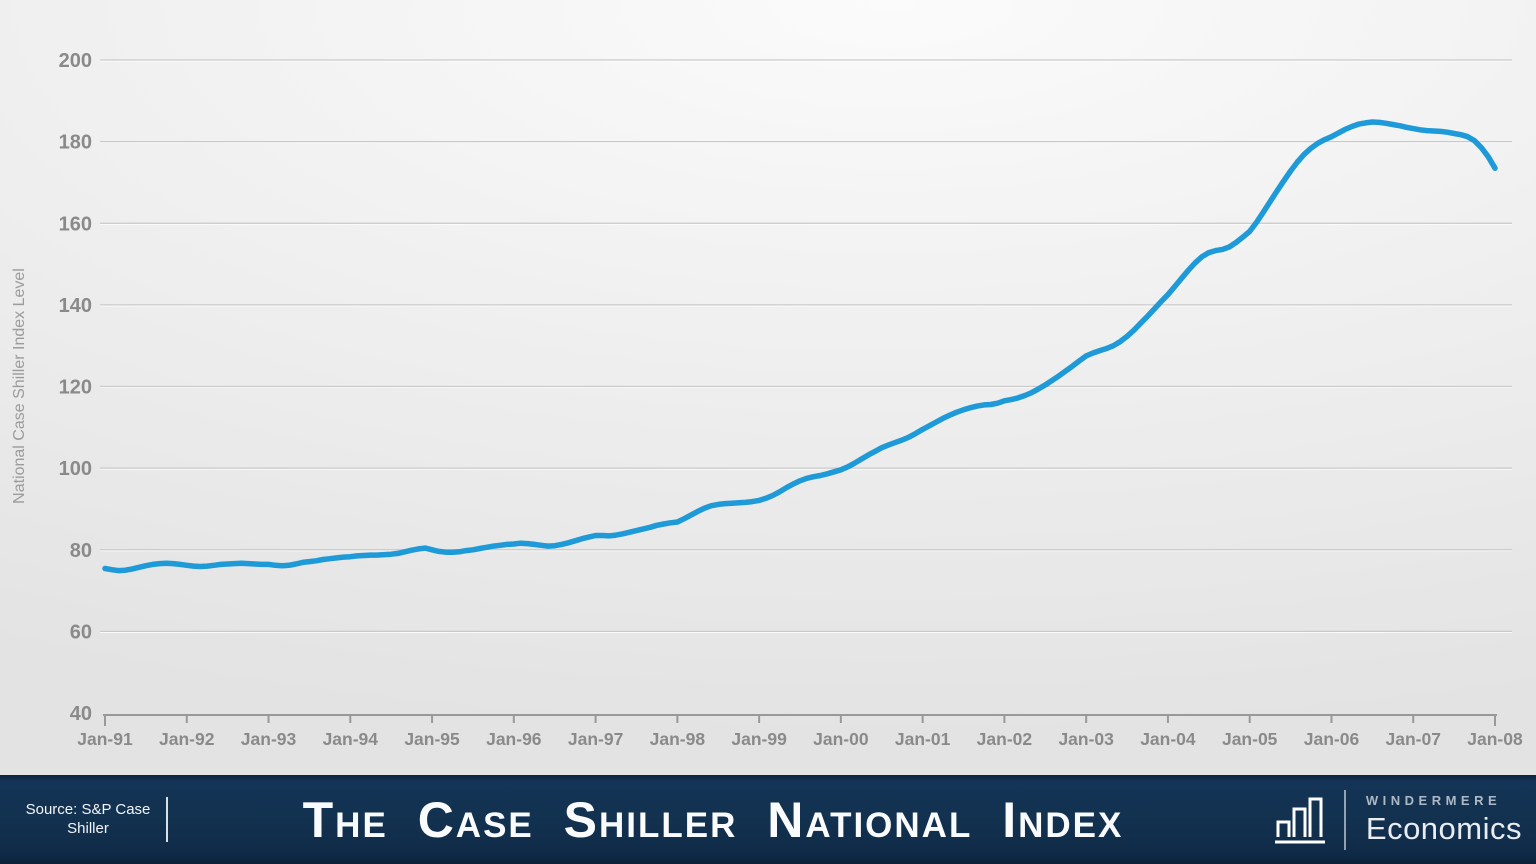  I want to click on logo-divider, so click(1344, 819).